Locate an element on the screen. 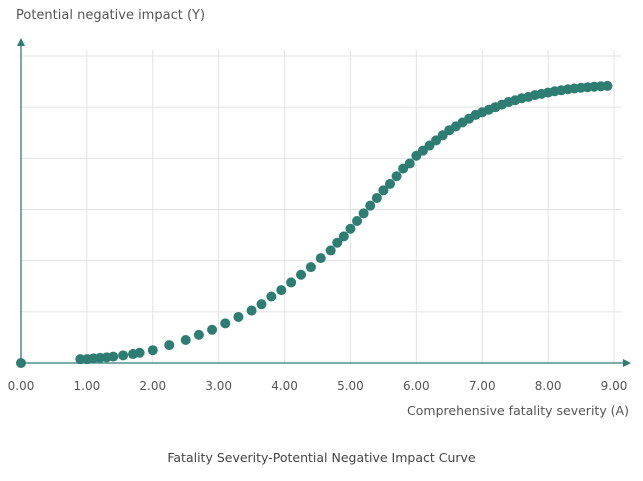 This screenshot has width=643, height=481. x-tick-labels: 0.00 1.00 2.00 3.00 4.00 5.00 6.00 7.00 8.00 9.00 is located at coordinates (318, 386).